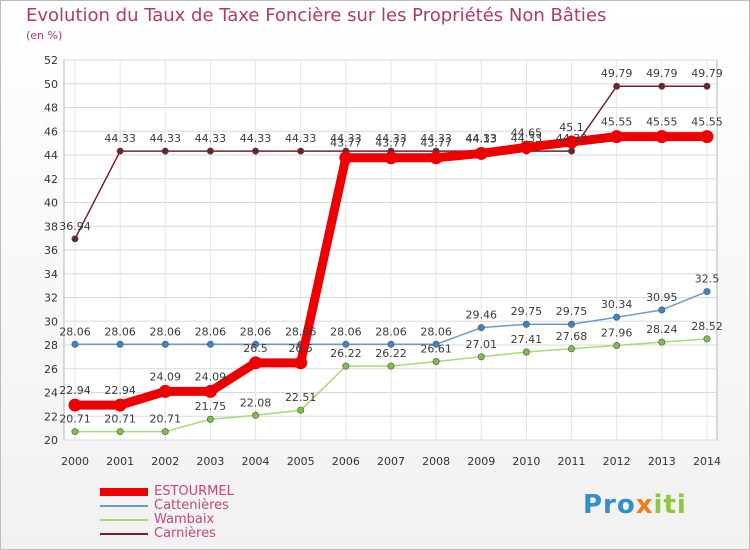  Describe the element at coordinates (391, 461) in the screenshot. I see `x-tick-label: 2007` at that location.